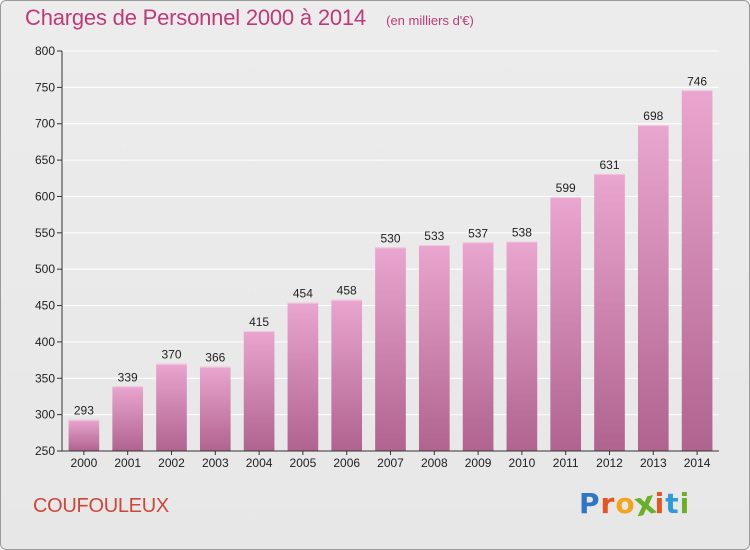  I want to click on x-tick-label: 2014, so click(697, 463).